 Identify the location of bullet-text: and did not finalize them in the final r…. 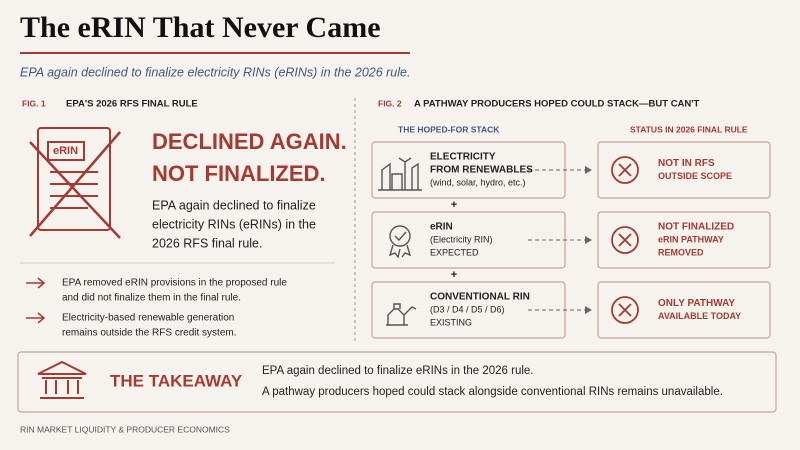
(151, 298).